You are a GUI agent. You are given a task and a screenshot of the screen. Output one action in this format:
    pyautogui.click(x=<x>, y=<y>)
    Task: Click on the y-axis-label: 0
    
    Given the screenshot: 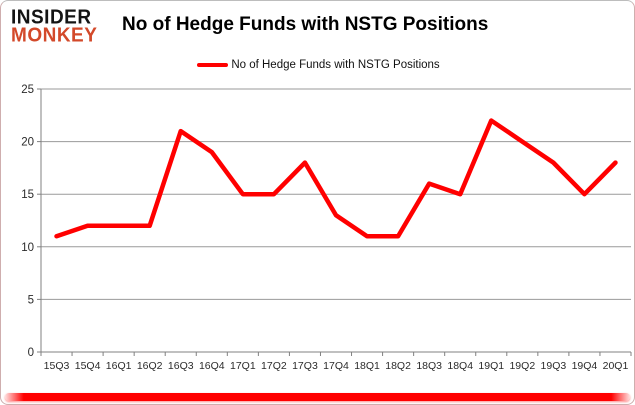 What is the action you would take?
    pyautogui.click(x=31, y=353)
    